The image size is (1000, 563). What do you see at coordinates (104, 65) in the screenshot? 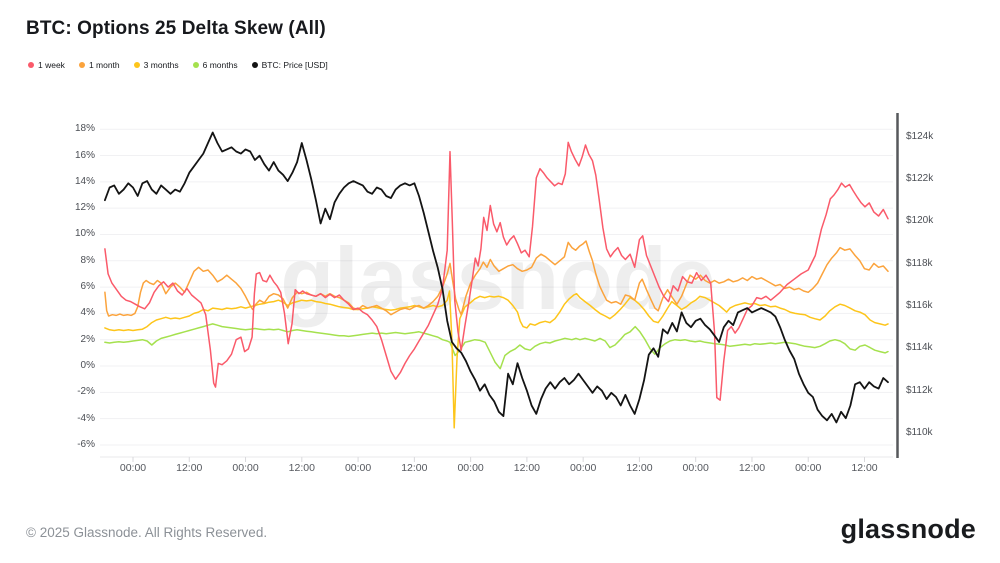
I see `legend-item-label: 1 month` at bounding box center [104, 65].